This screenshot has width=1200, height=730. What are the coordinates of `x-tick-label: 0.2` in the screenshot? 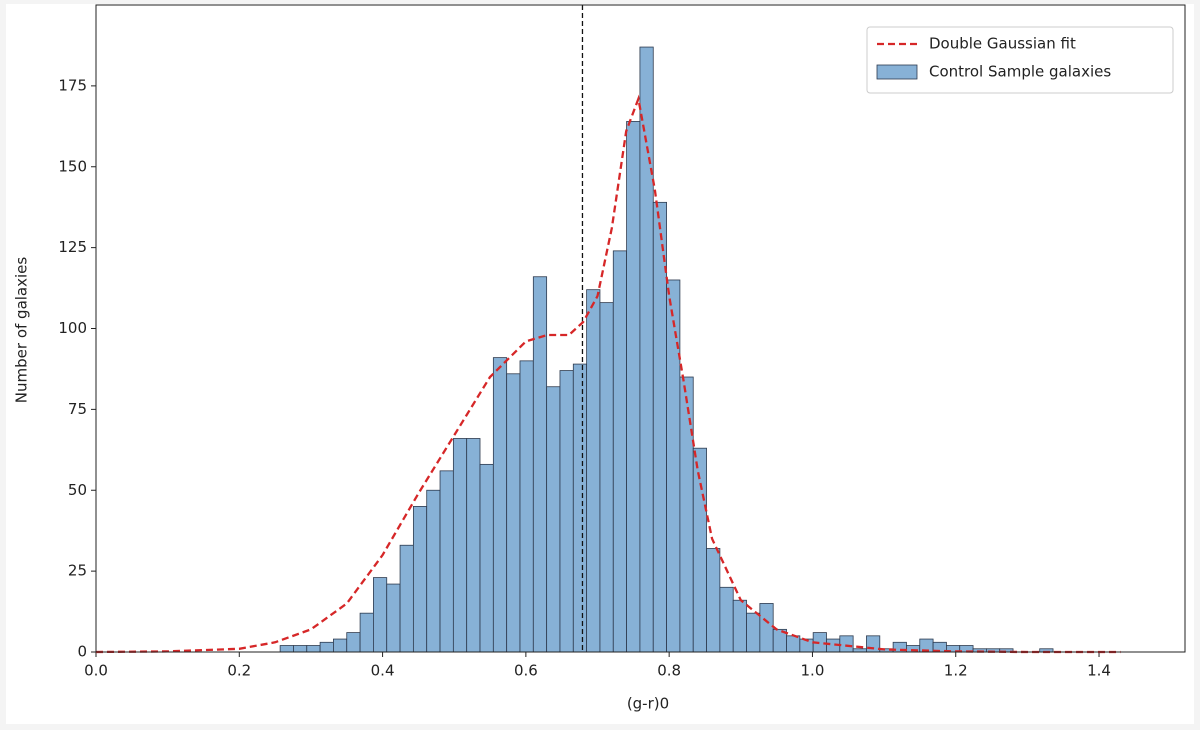 It's located at (239, 671).